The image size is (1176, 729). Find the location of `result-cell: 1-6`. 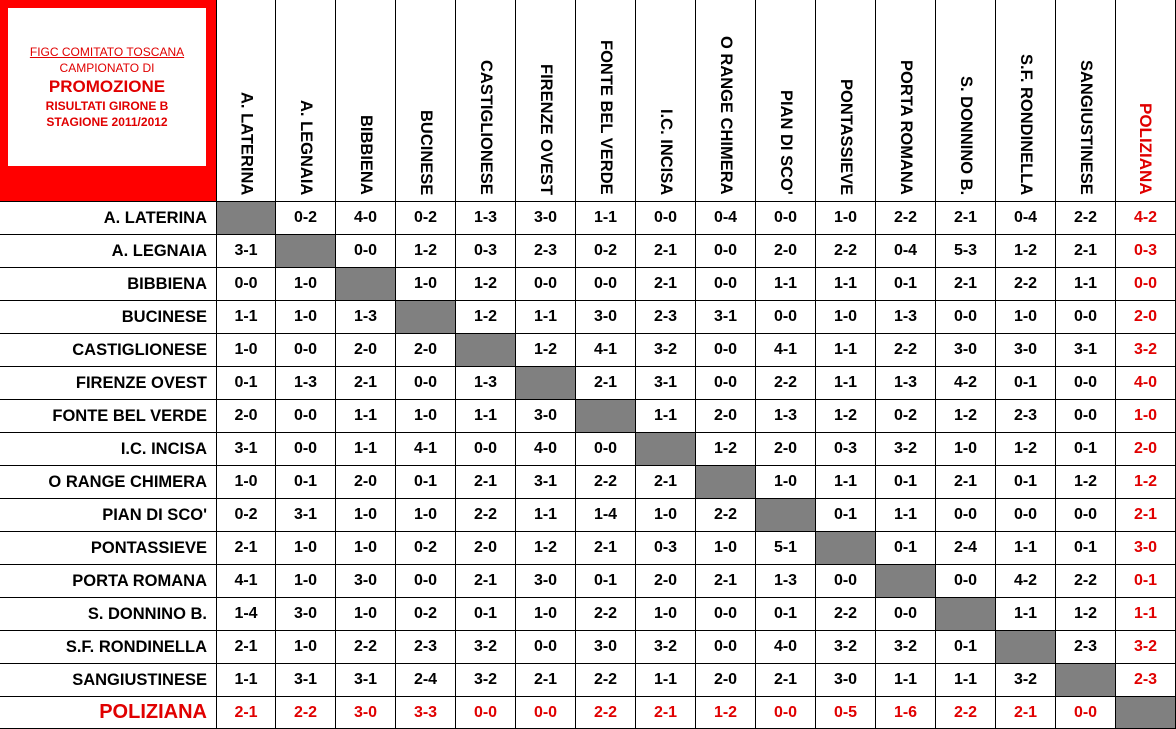

result-cell: 1-6 is located at coordinates (906, 713).